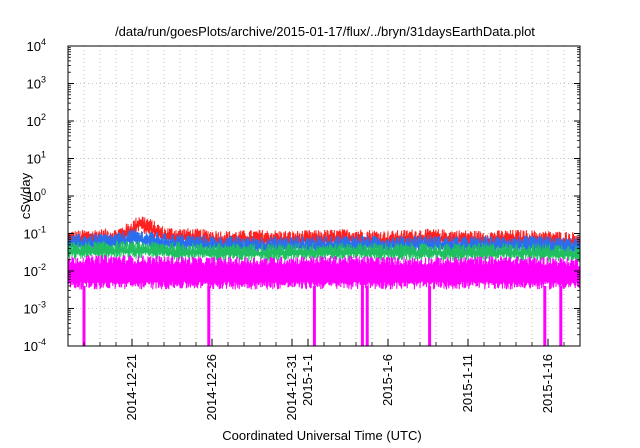 The width and height of the screenshot is (640, 448). I want to click on y-tick-label: 10⁻², so click(35, 270).